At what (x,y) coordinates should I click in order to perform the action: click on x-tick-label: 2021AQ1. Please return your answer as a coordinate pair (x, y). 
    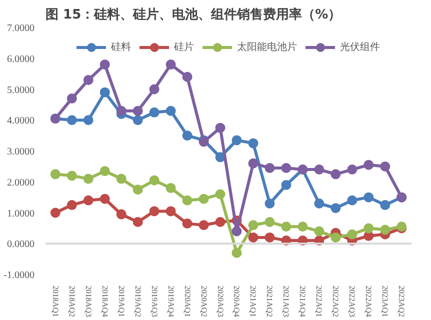
    Looking at the image, I should click on (253, 302).